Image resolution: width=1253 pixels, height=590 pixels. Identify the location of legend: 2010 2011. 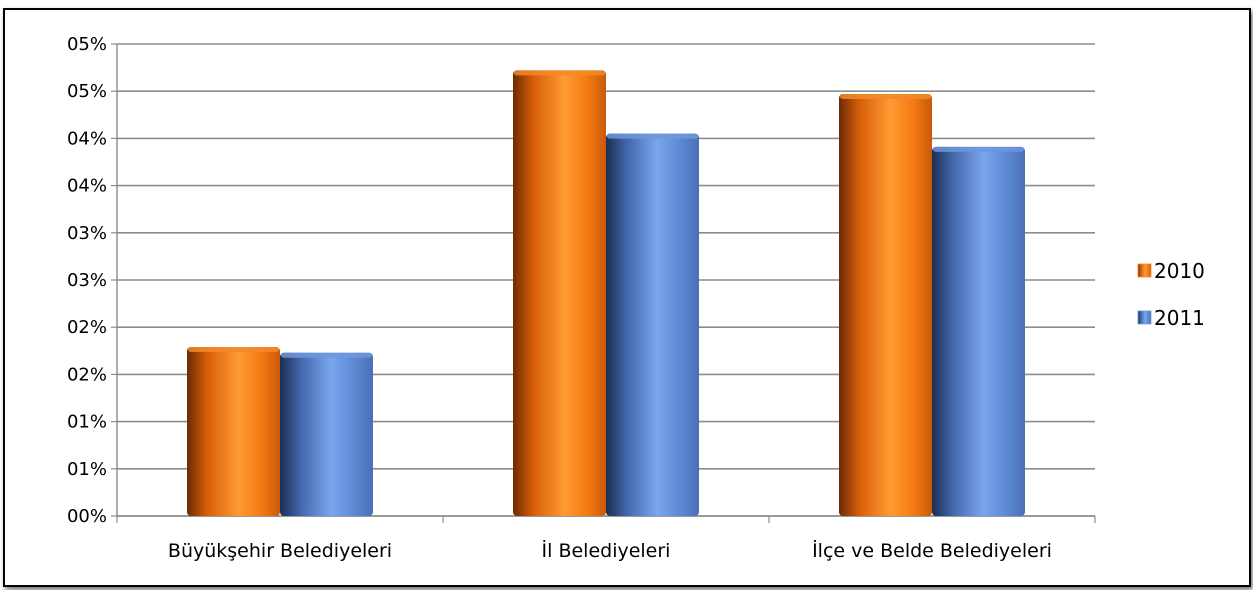
(1171, 294).